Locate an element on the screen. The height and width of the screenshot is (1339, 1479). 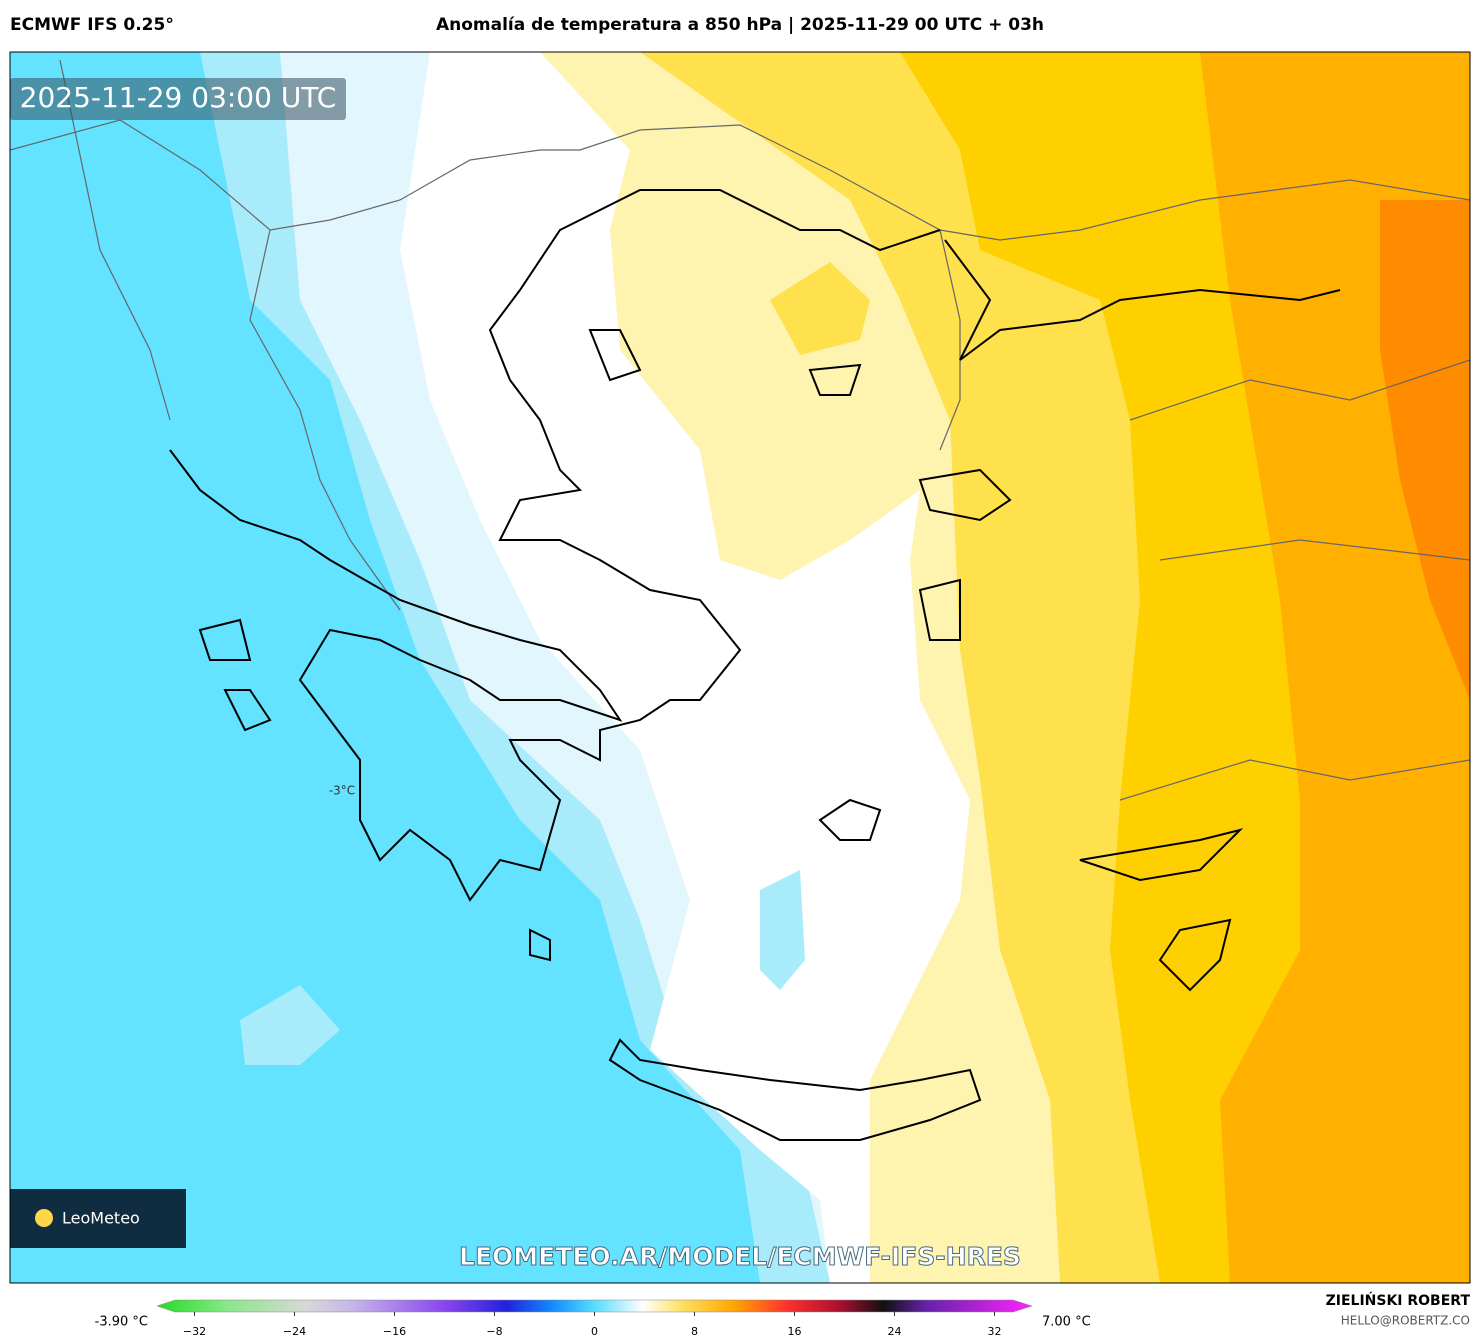
colorbar is located at coordinates (594, 1306).